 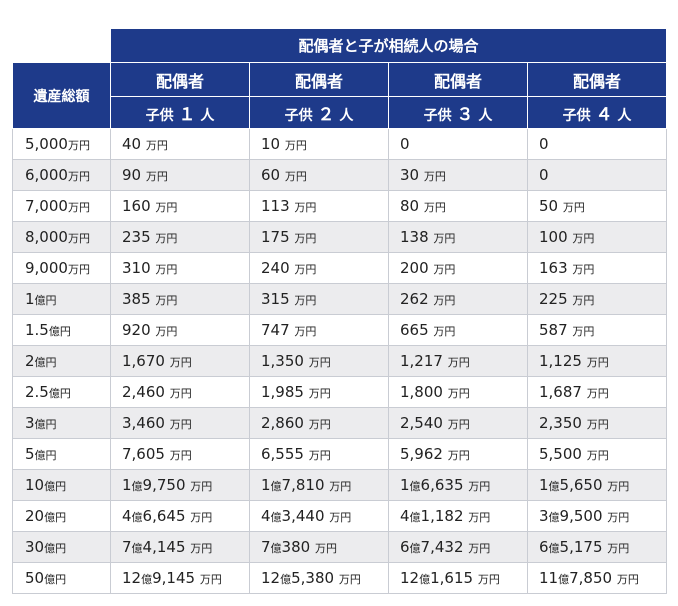 What do you see at coordinates (61, 206) in the screenshot?
I see `estate-total-cell: 7,000万円` at bounding box center [61, 206].